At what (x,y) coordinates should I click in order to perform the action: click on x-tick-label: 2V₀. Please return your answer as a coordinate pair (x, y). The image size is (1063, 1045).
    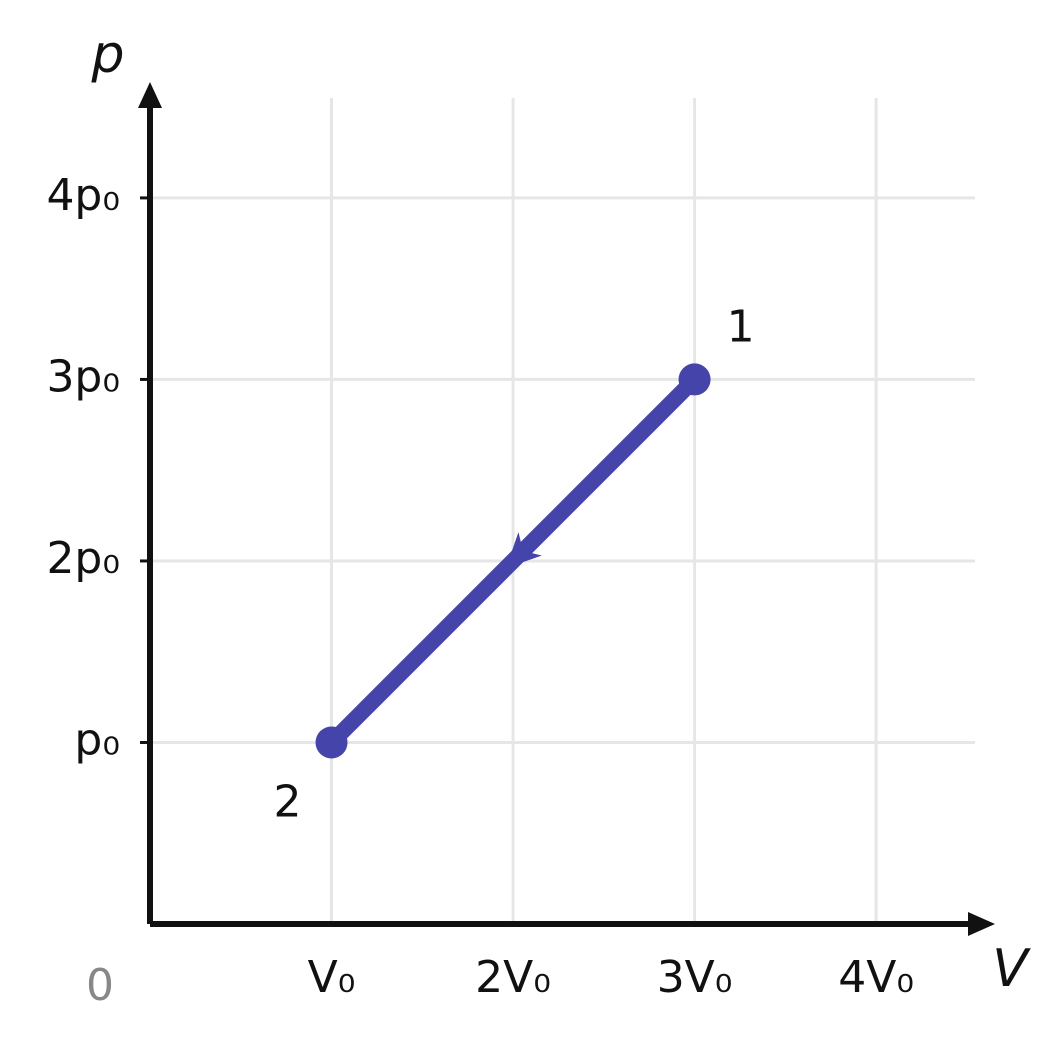
    Looking at the image, I should click on (513, 977).